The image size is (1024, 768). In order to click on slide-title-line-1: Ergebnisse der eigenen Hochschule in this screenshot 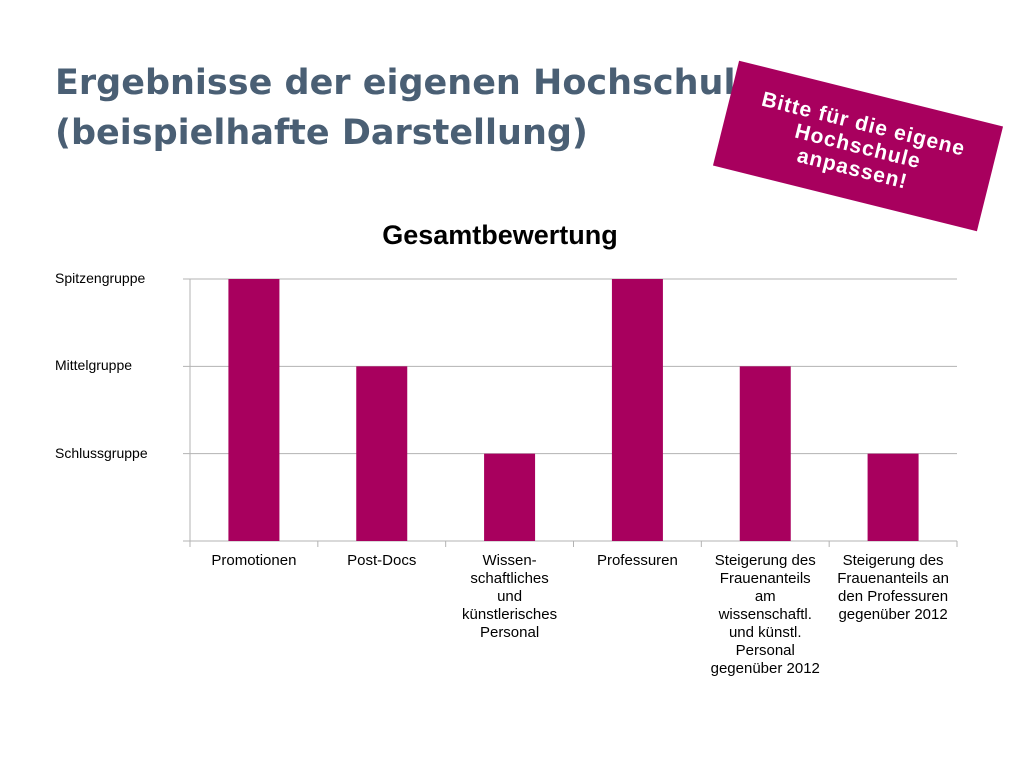, I will do `click(407, 83)`.